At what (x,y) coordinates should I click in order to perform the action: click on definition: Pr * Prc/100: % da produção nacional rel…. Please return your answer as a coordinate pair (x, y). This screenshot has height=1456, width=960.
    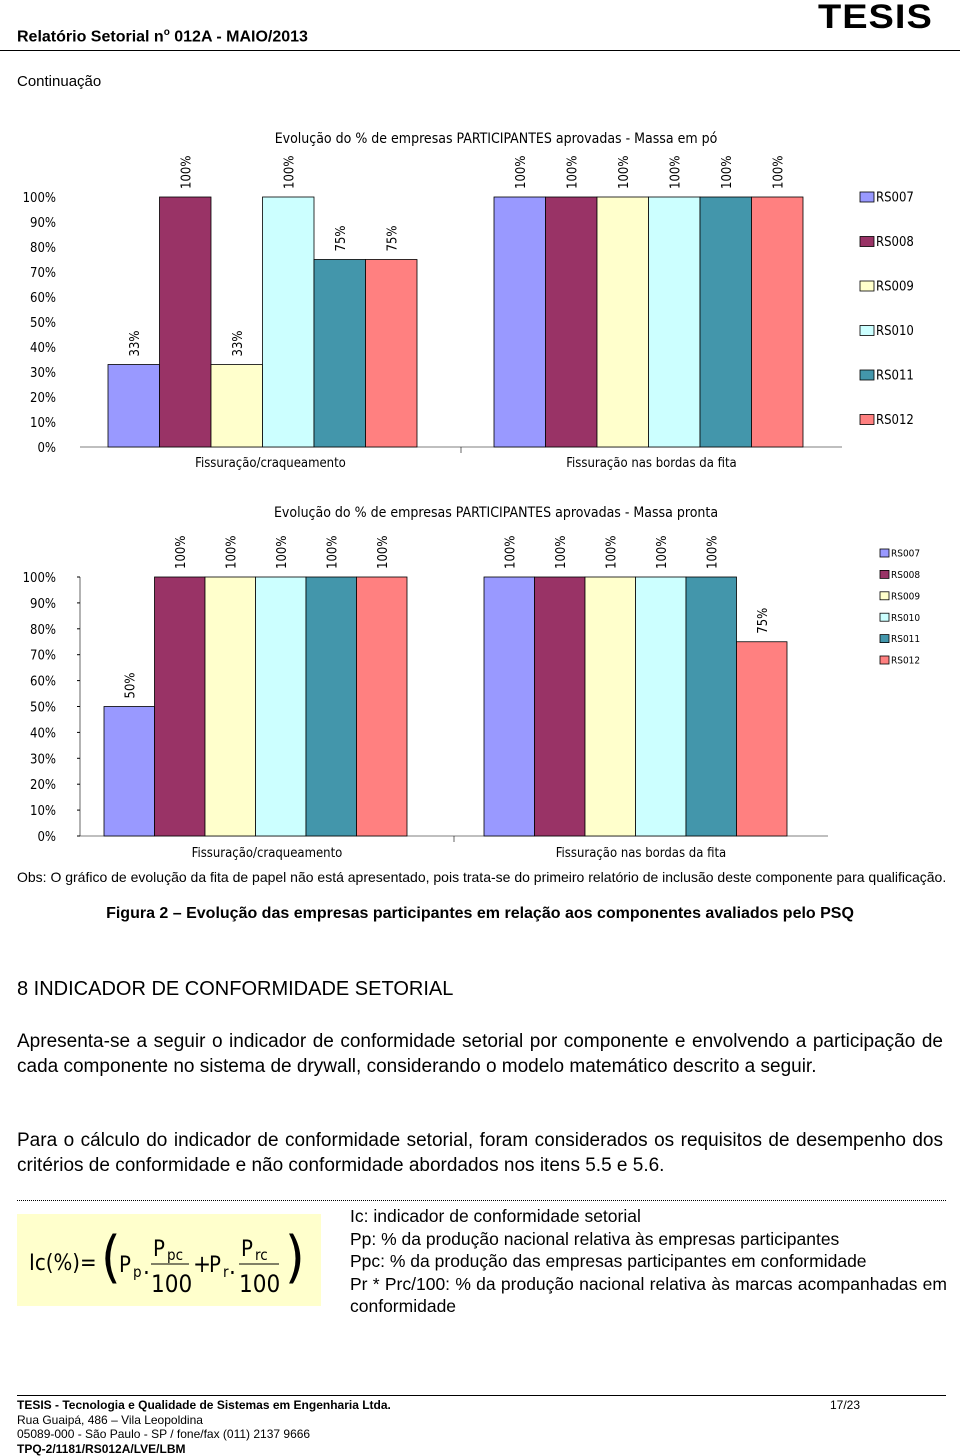
    Looking at the image, I should click on (648, 1295).